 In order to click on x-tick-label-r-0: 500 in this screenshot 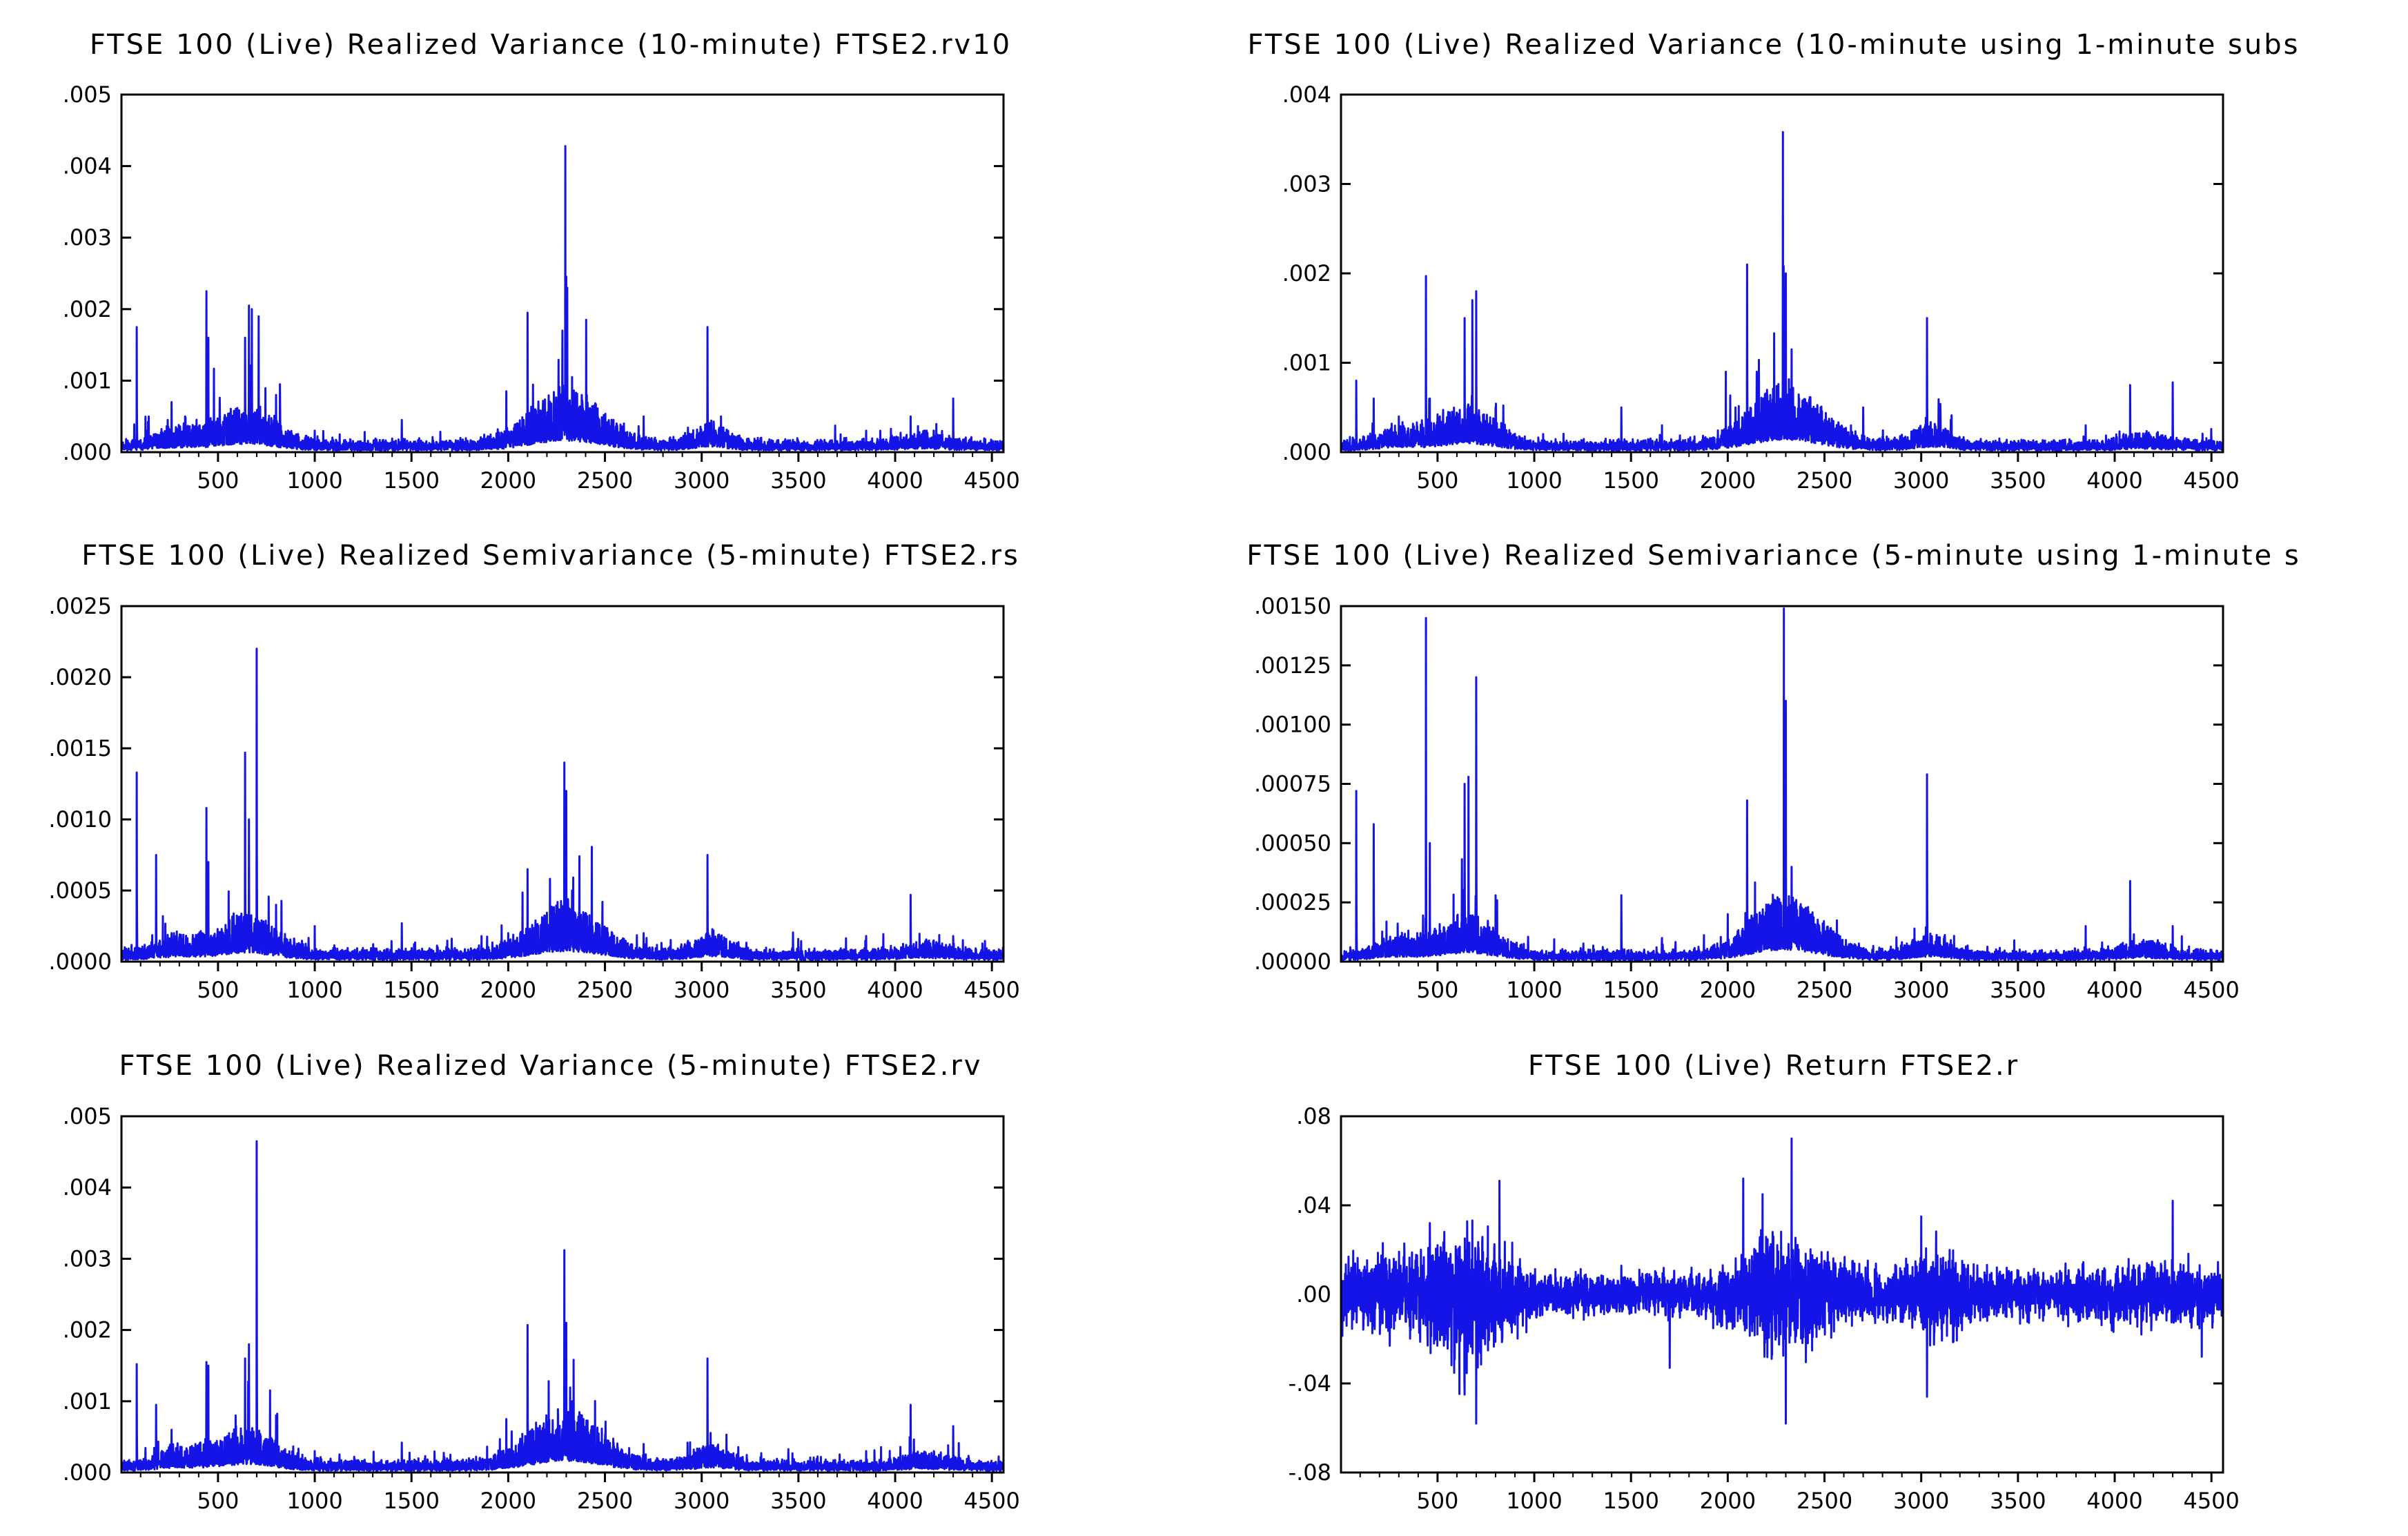, I will do `click(1437, 1501)`.